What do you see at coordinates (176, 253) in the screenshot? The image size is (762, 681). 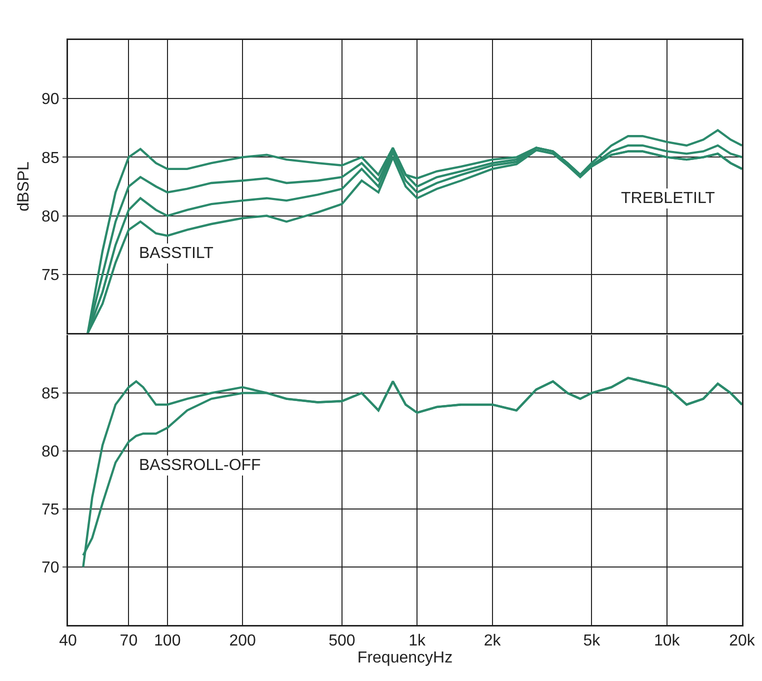 I see `annotation: BASSTILT` at bounding box center [176, 253].